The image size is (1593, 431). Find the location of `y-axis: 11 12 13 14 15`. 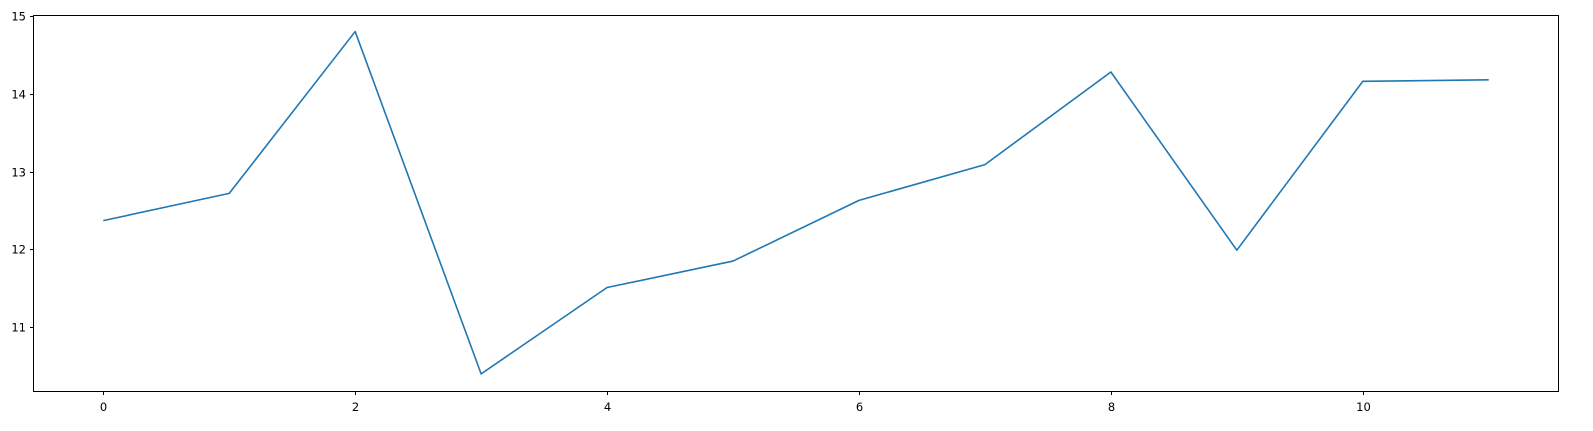

y-axis: 11 12 13 14 15 is located at coordinates (22, 172).